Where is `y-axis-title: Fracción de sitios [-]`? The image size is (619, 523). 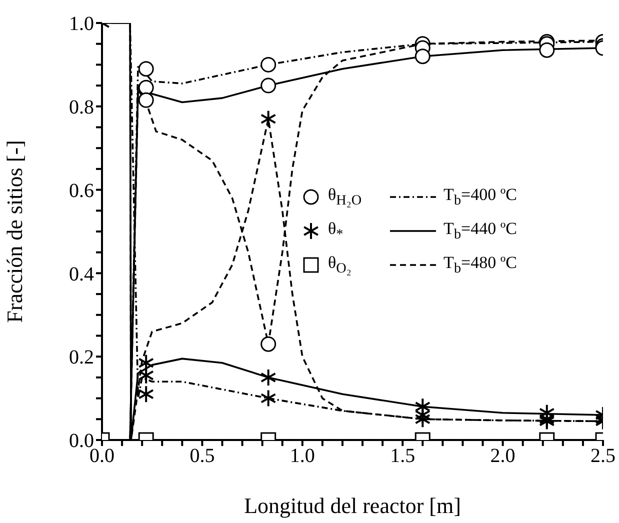 y-axis-title: Fracción de sitios [-] is located at coordinates (14, 231).